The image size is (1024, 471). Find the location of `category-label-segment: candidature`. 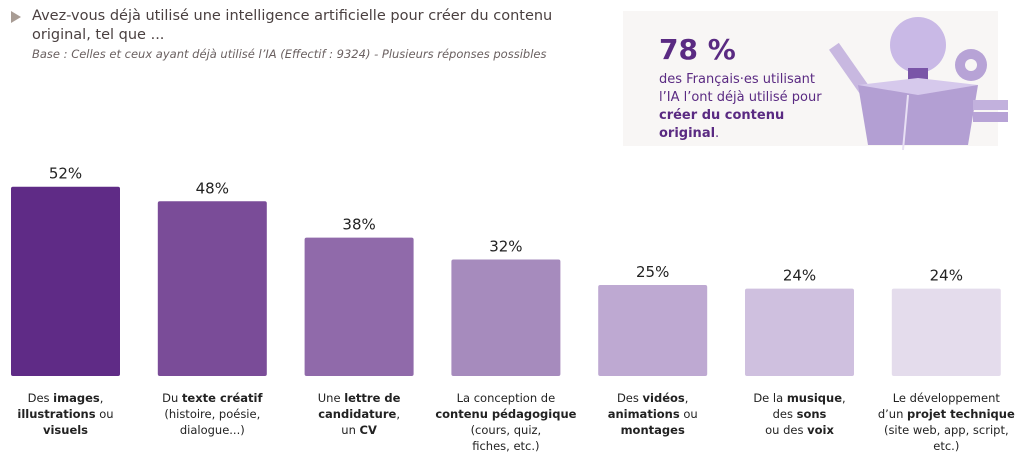

category-label-segment: candidature is located at coordinates (357, 414).